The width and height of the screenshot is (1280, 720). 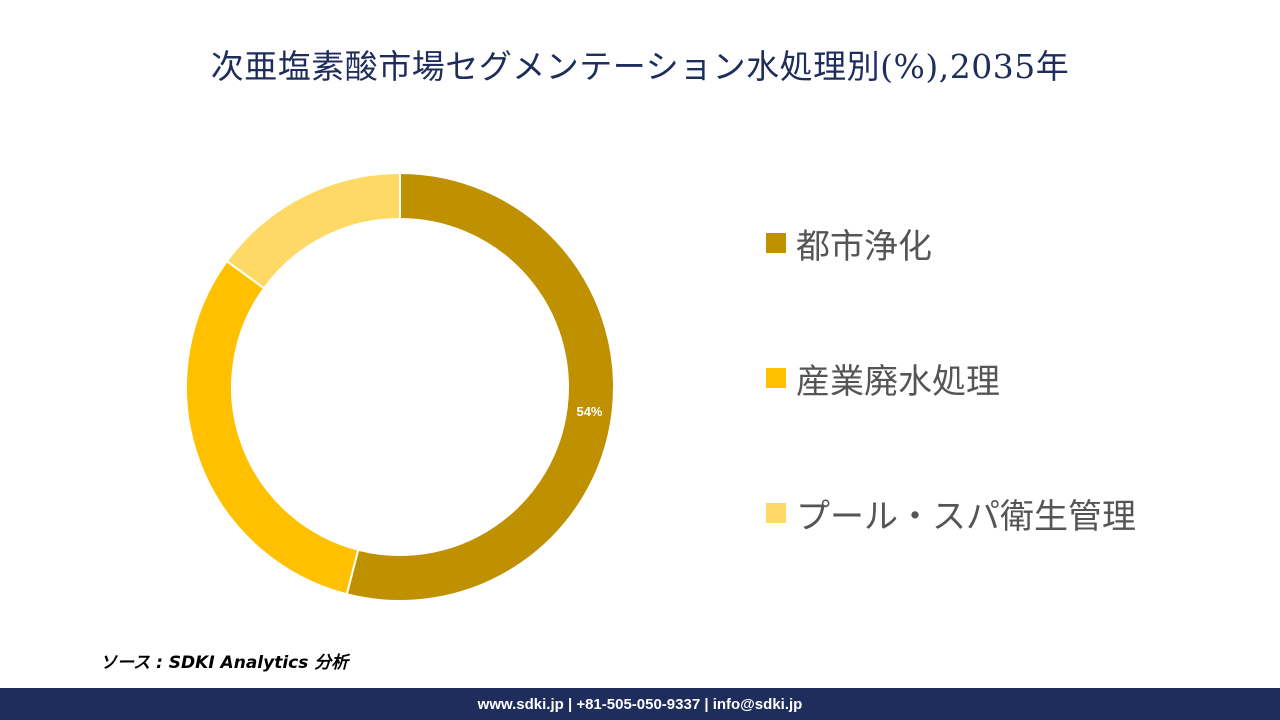 What do you see at coordinates (966, 516) in the screenshot?
I see `legend-label-3: プール・スパ衛生管理` at bounding box center [966, 516].